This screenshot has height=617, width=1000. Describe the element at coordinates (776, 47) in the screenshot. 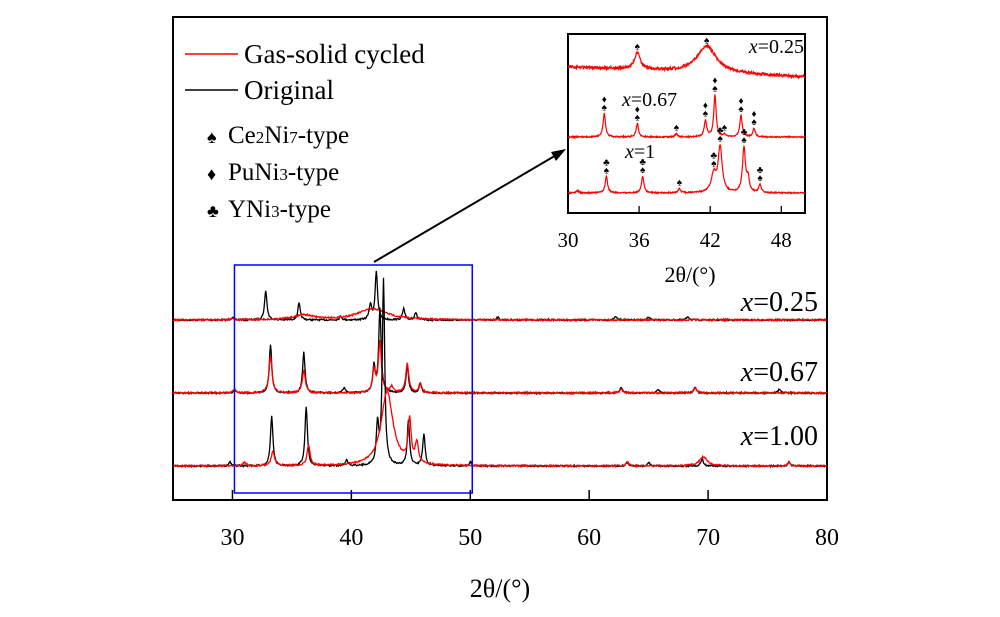

I see `inset-sample-label: x=0.25` at that location.